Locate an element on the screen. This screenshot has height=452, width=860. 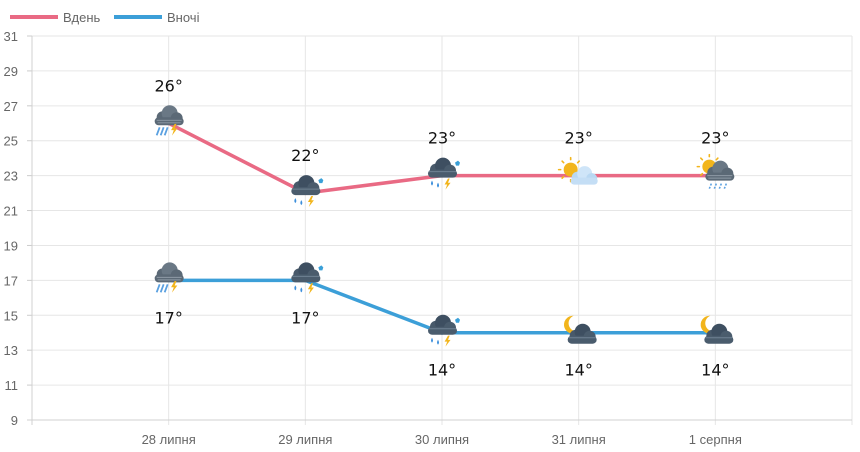
y-tick-label: 31 is located at coordinates (11, 36).